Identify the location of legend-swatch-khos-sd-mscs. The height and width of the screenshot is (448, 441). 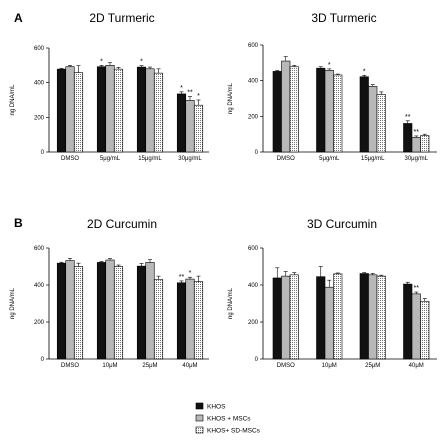
(199, 430).